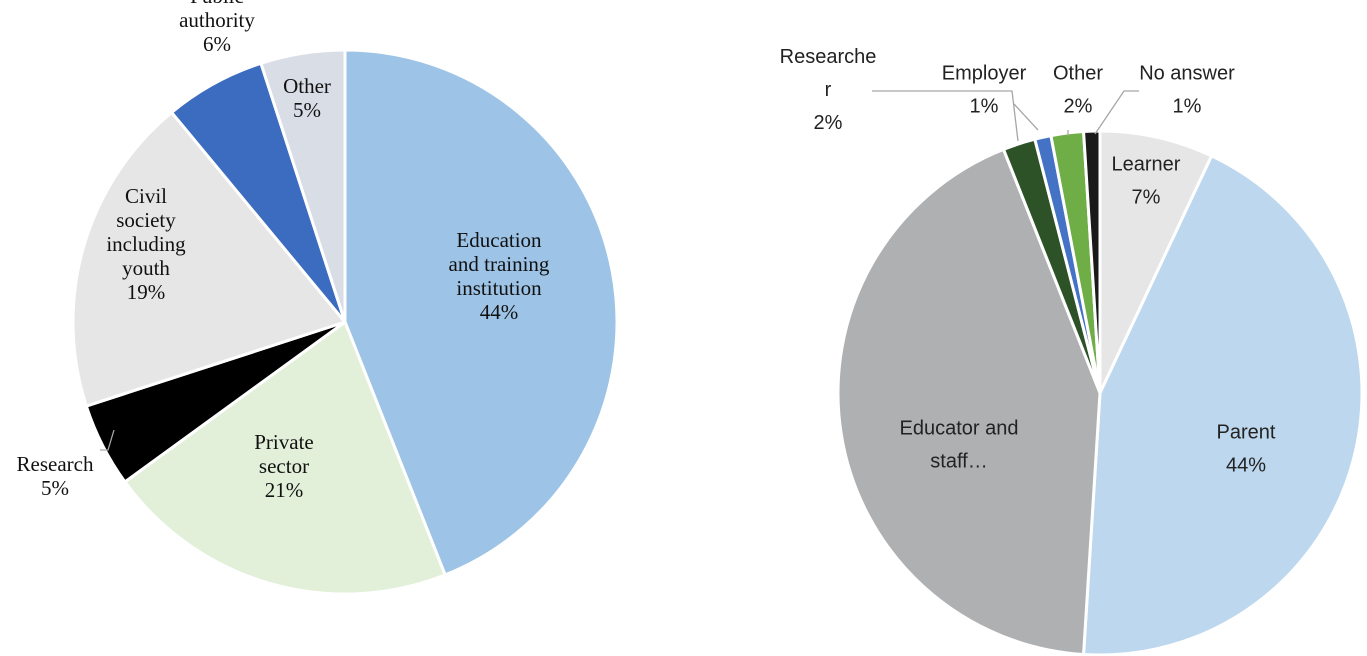 This screenshot has height=656, width=1367. What do you see at coordinates (984, 90) in the screenshot?
I see `data-label-employer: Employer 1%` at bounding box center [984, 90].